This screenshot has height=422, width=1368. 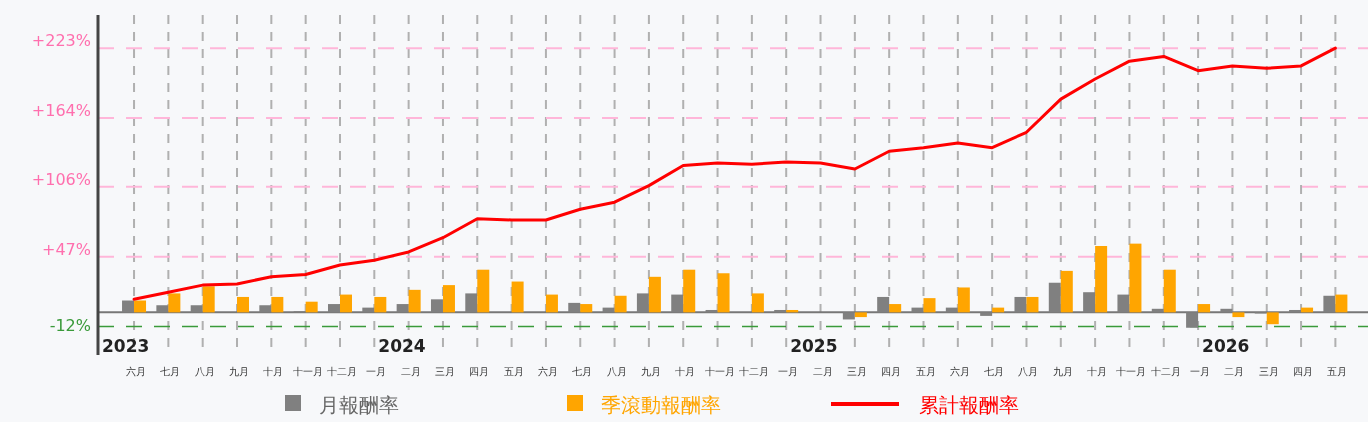 I want to click on legend-label: 累計報酬率, so click(x=969, y=405).